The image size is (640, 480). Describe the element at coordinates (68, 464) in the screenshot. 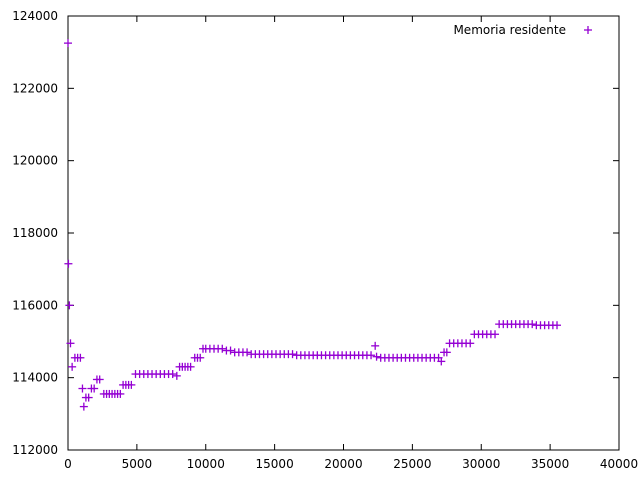

I see `x-tick-label: 0` at that location.